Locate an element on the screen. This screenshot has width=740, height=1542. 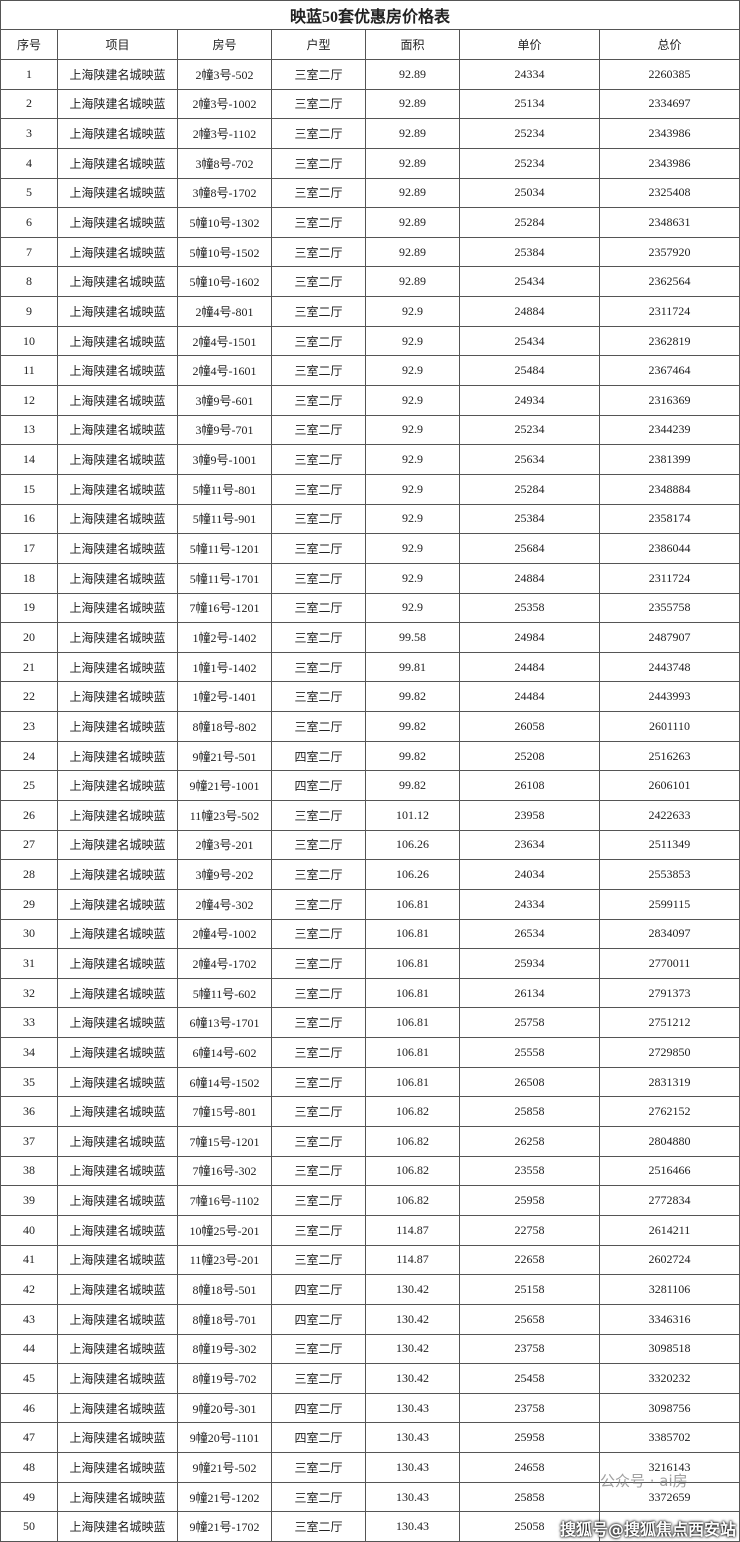
table-cell: 5幢11号-901 is located at coordinates (225, 519).